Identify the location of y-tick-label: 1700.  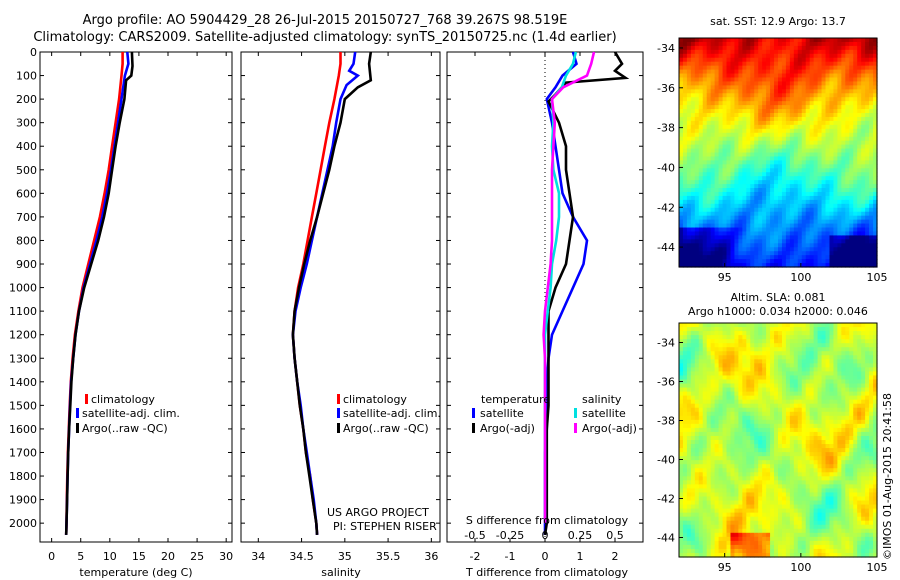
(23, 452).